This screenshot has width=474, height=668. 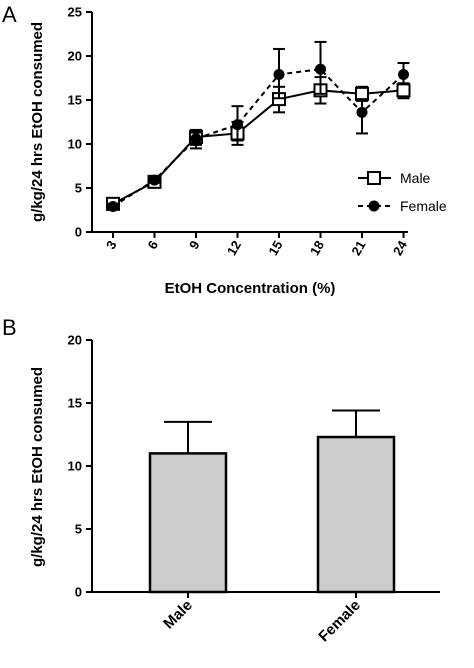 What do you see at coordinates (272, 501) in the screenshot?
I see `panel-b-bars` at bounding box center [272, 501].